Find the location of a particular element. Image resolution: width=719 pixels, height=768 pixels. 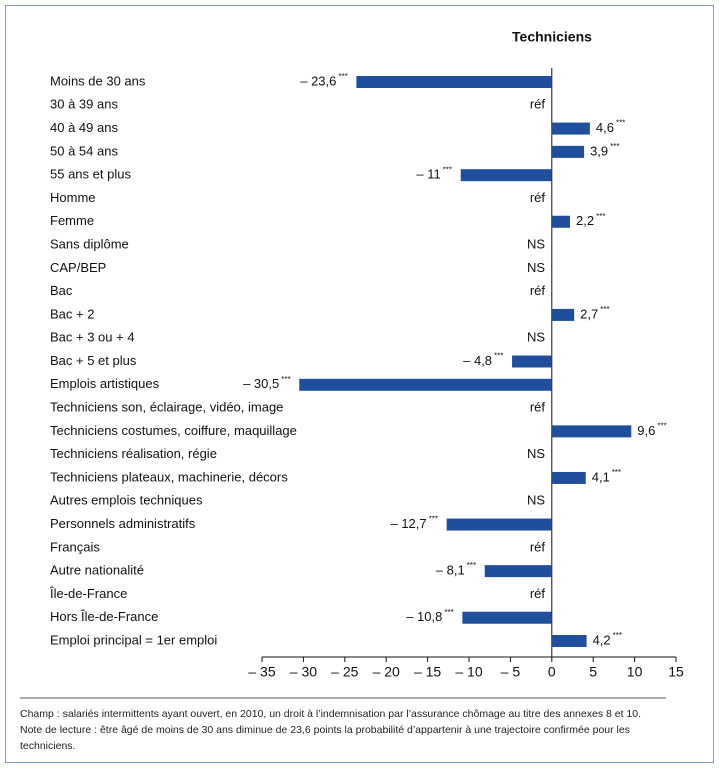

category-label: Personnels administratifs is located at coordinates (123, 523).